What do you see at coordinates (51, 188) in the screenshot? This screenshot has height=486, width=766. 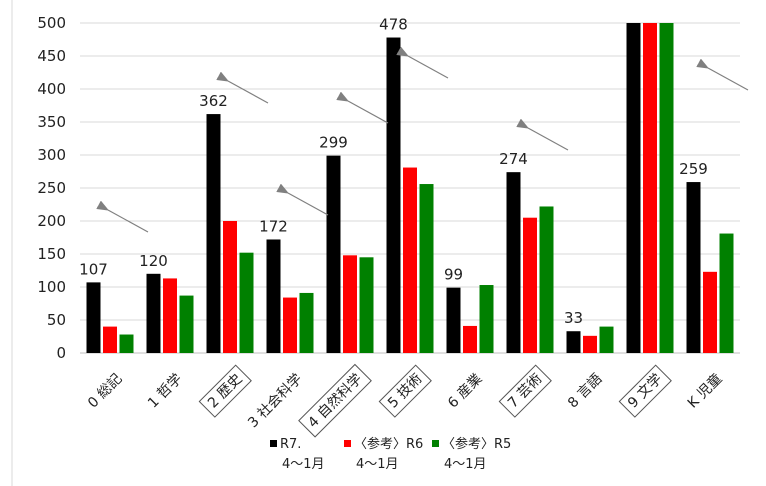 I see `y-tick-label: 250` at bounding box center [51, 188].